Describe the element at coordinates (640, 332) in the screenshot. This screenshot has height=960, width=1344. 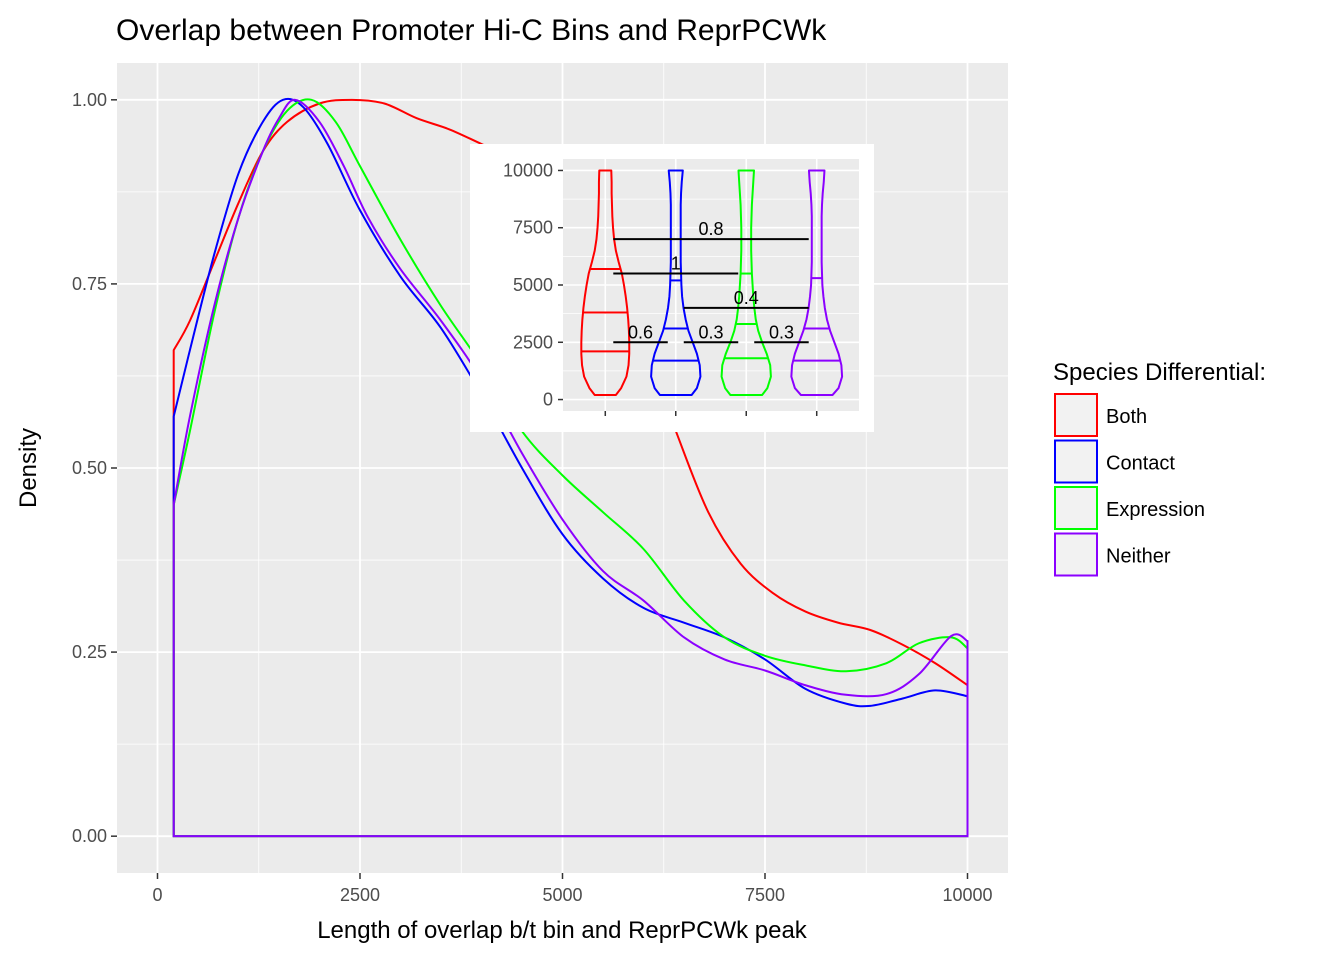
I see `comparison-pvalue-label: 0.6` at that location.